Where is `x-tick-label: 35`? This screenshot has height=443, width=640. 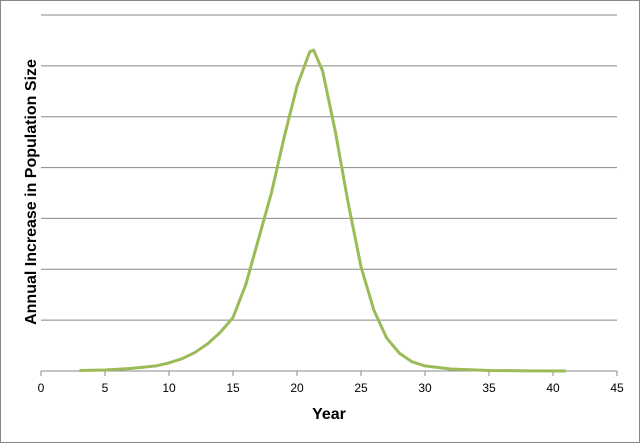 x-tick-label: 35 is located at coordinates (489, 388).